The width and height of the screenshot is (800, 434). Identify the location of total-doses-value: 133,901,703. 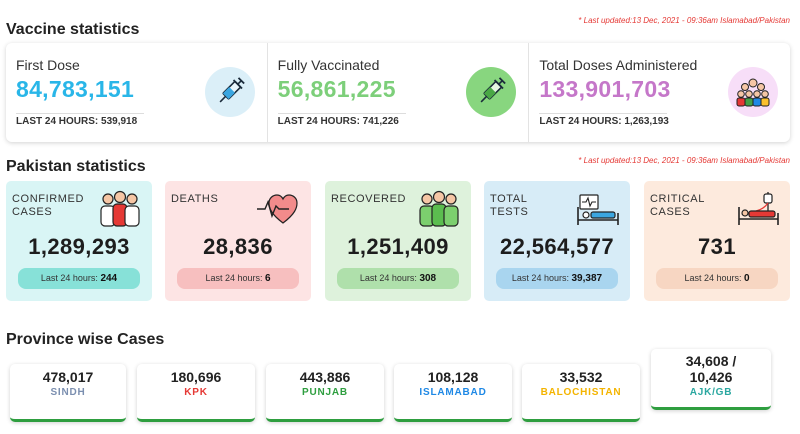
(605, 89).